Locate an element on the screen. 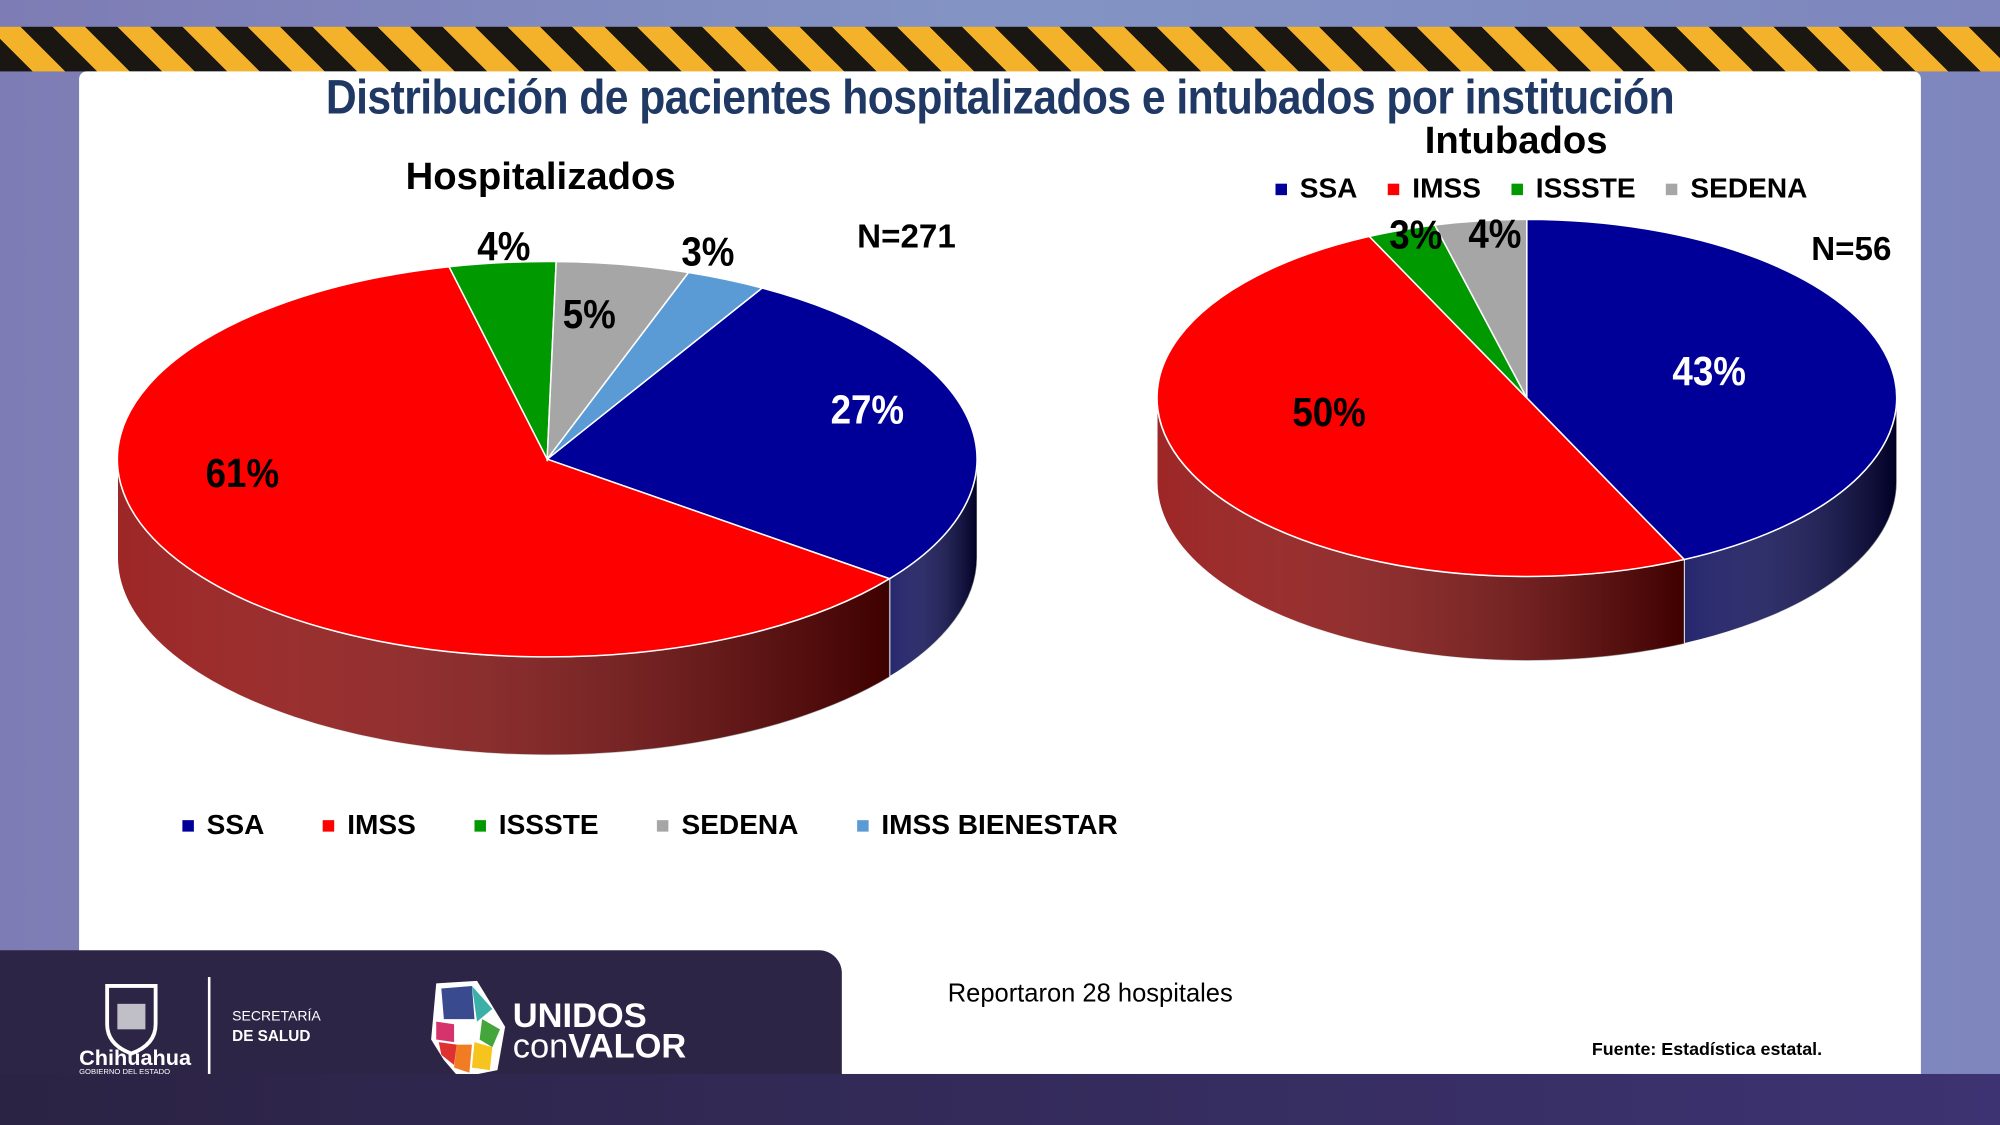 This screenshot has height=1125, width=2000. chihuahua-map-logo-icon is located at coordinates (468, 1029).